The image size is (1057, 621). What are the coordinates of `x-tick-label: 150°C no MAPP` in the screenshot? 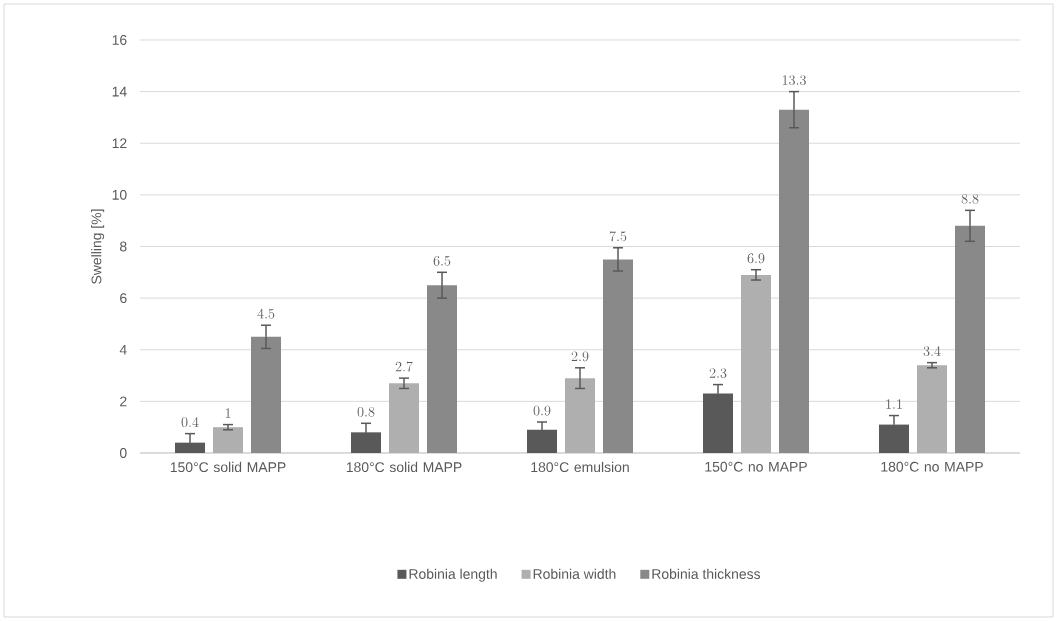 It's located at (756, 466).